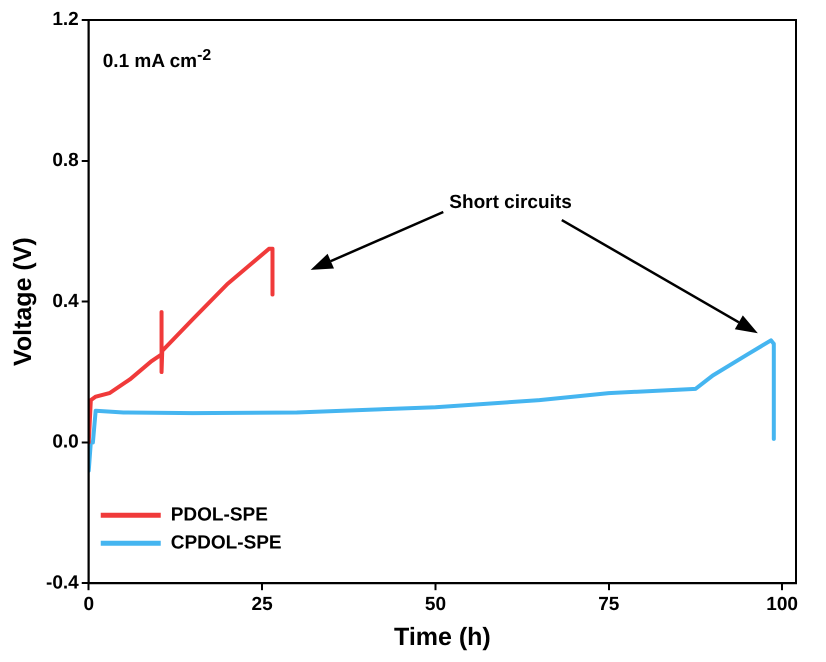 This screenshot has width=826, height=662. I want to click on x-tick-label: 50, so click(435, 604).